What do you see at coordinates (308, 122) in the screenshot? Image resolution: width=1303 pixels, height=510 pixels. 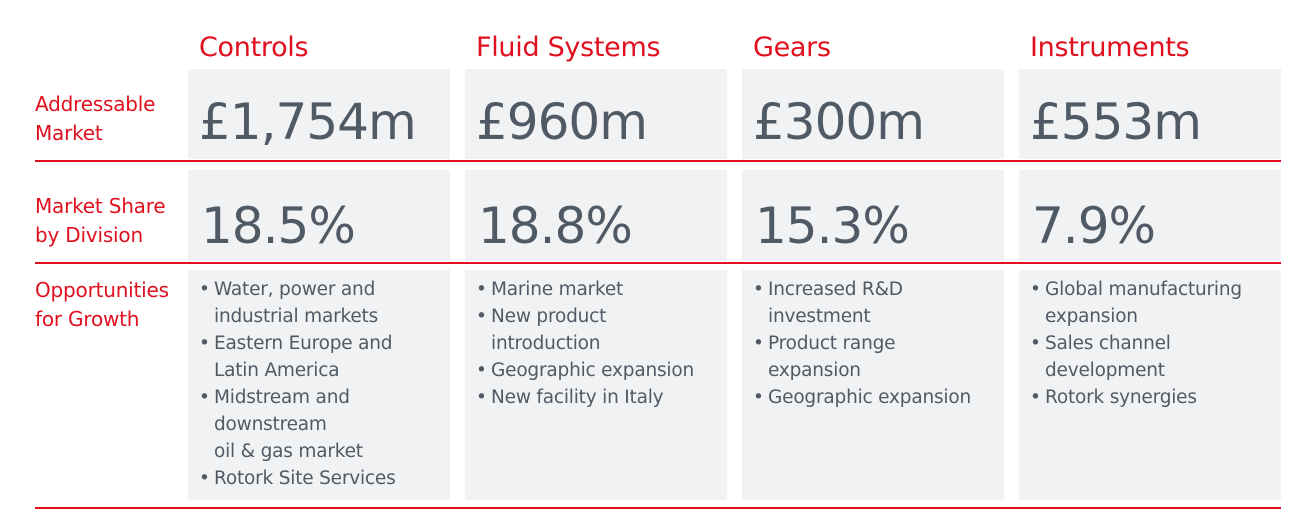 I see `market-value-controls: £1,754m` at bounding box center [308, 122].